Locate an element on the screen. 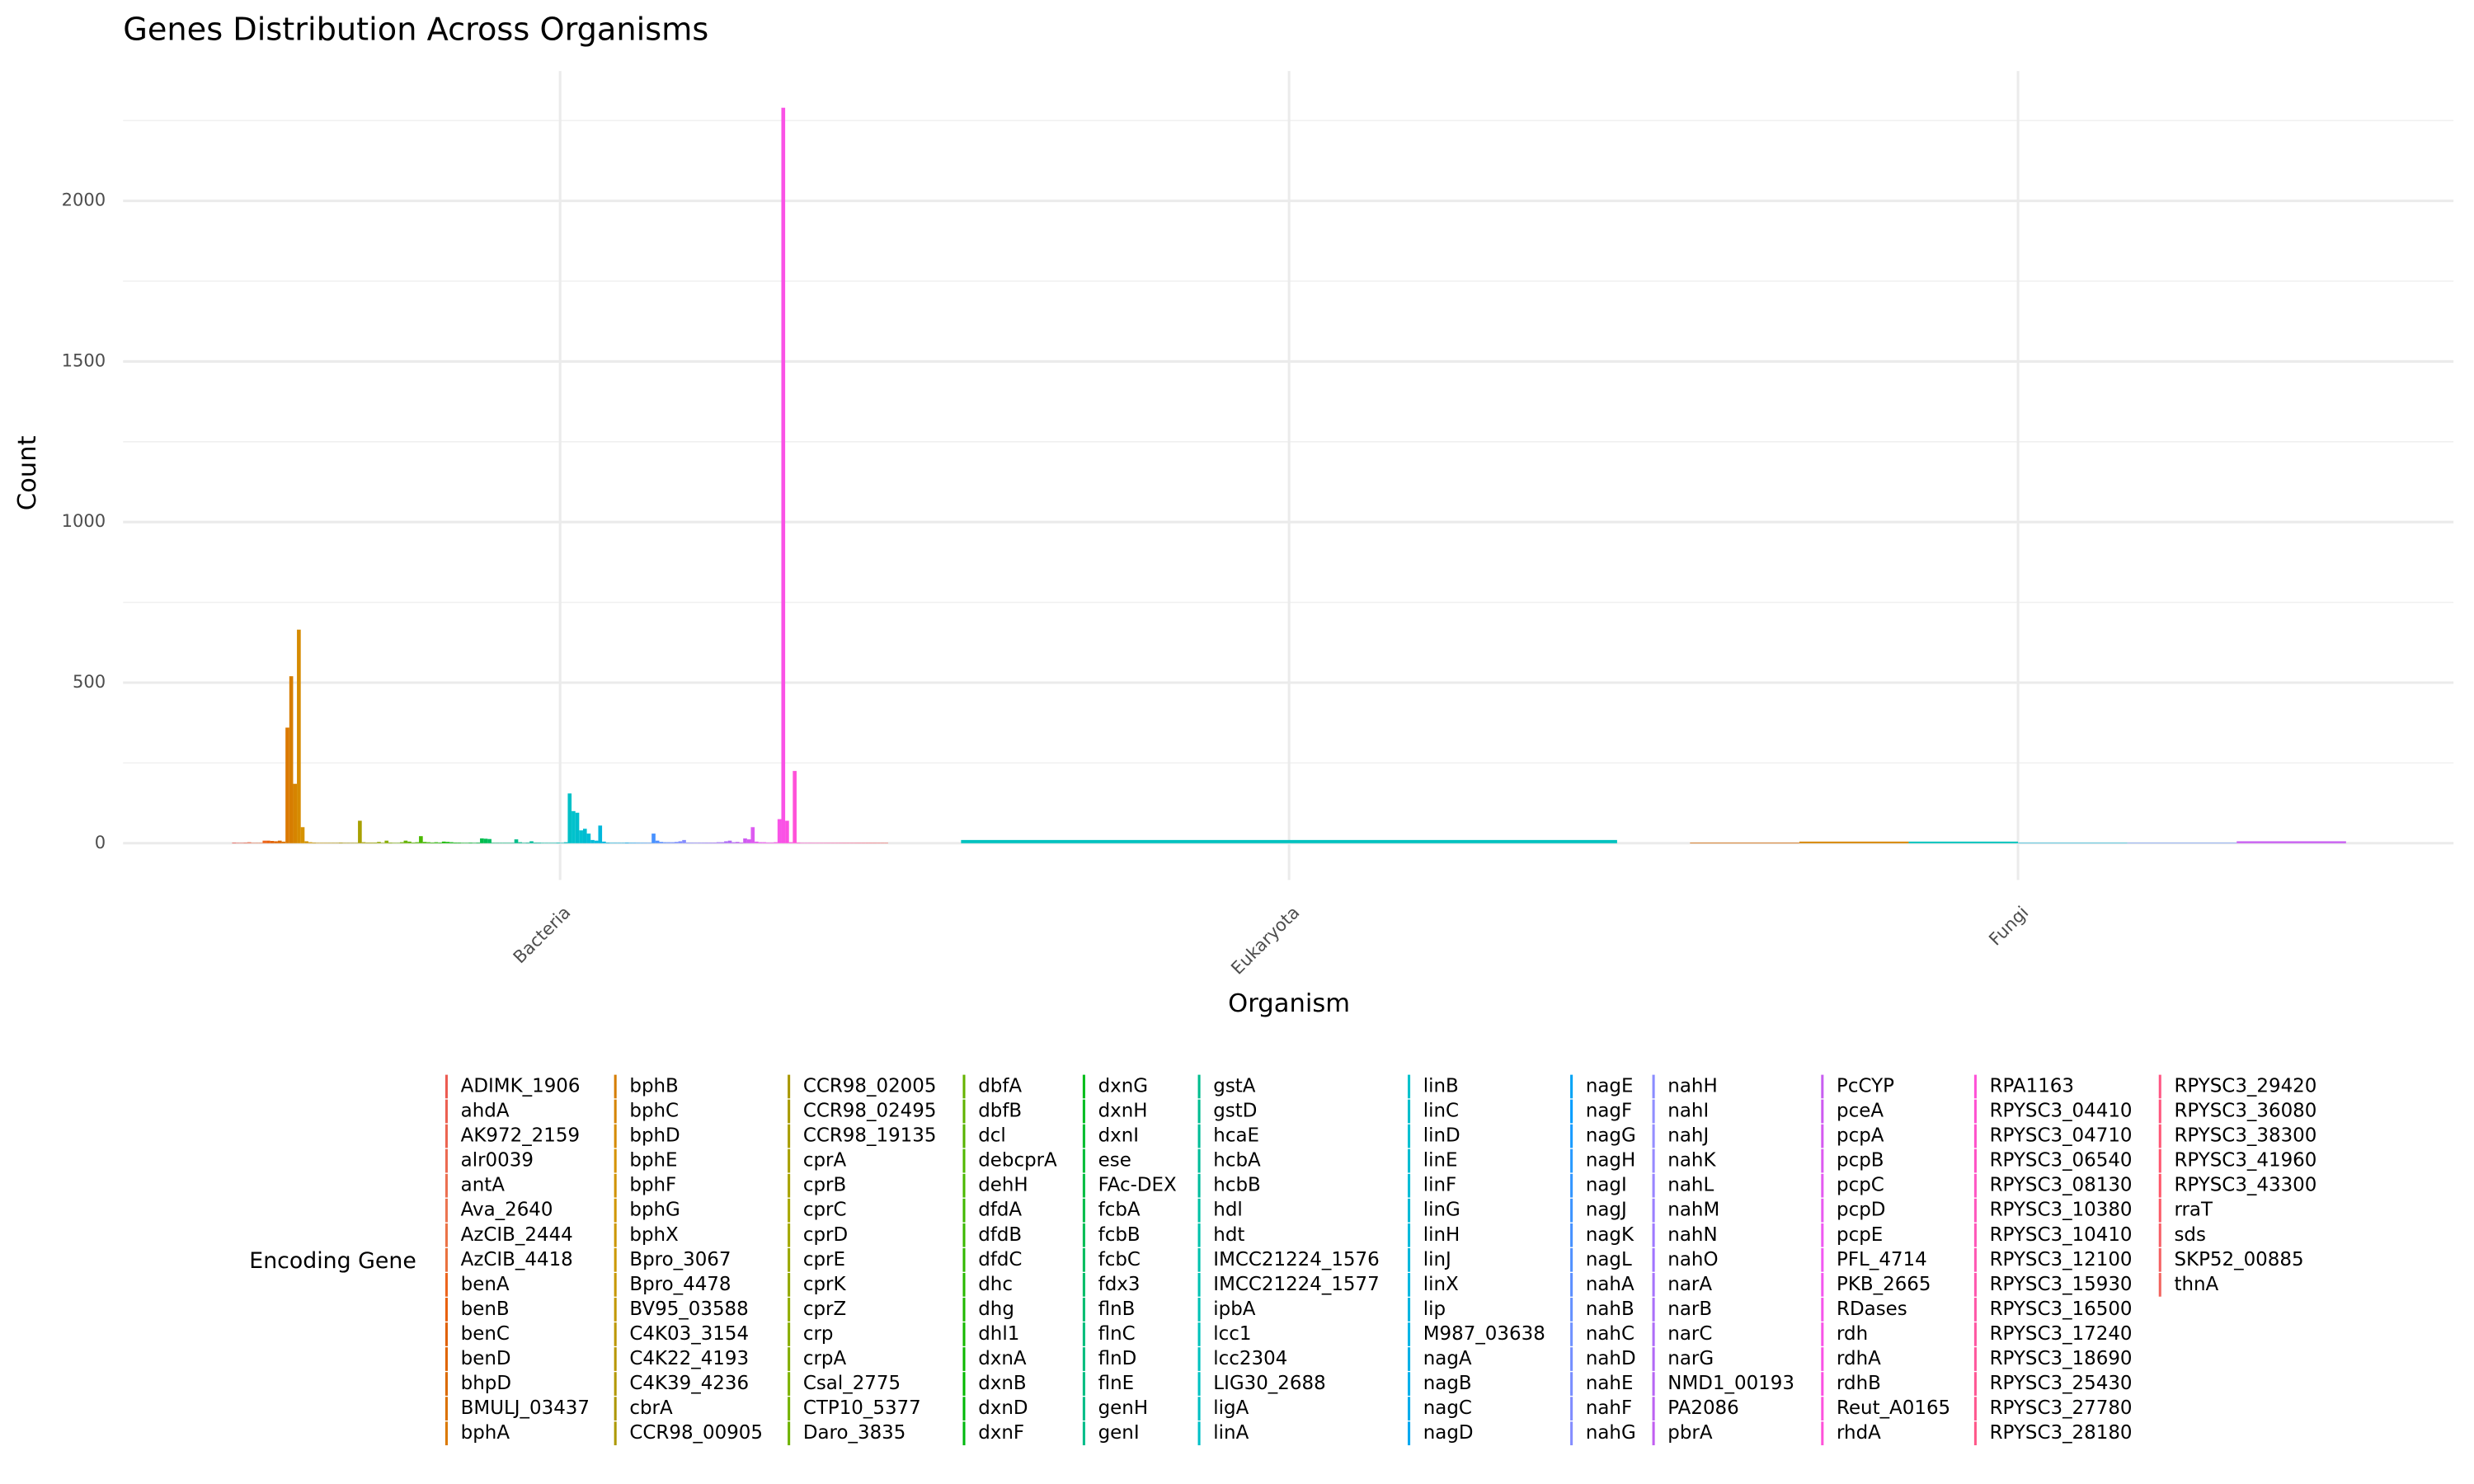 This screenshot has width=2474, height=1484. legend-label: ipbA is located at coordinates (1234, 1309).